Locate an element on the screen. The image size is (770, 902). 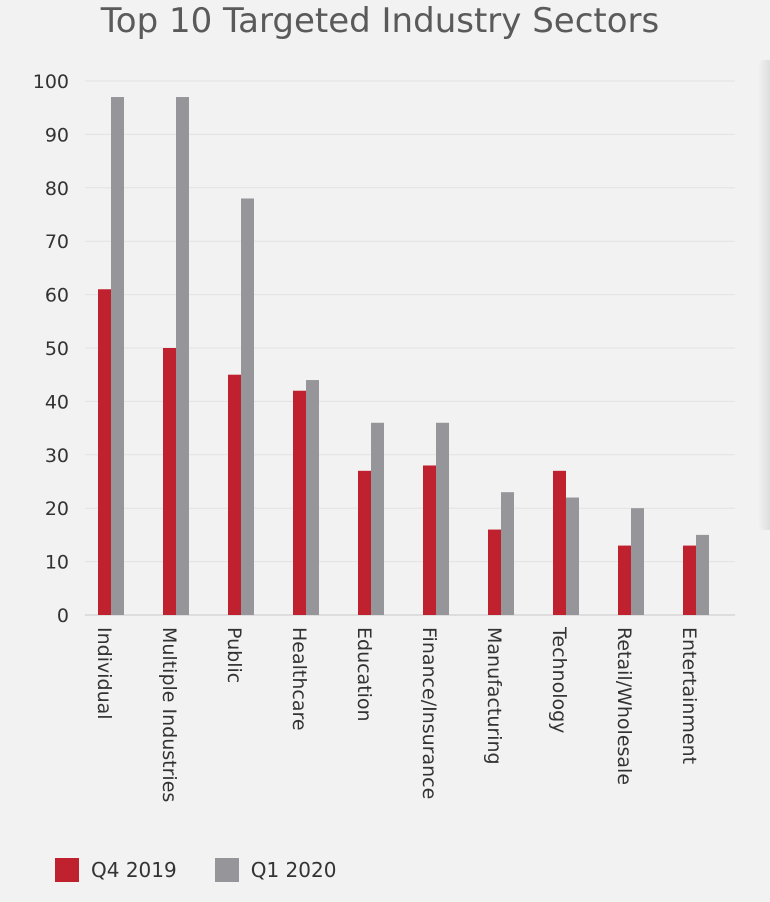
y-tick-label: 10 is located at coordinates (57, 563).